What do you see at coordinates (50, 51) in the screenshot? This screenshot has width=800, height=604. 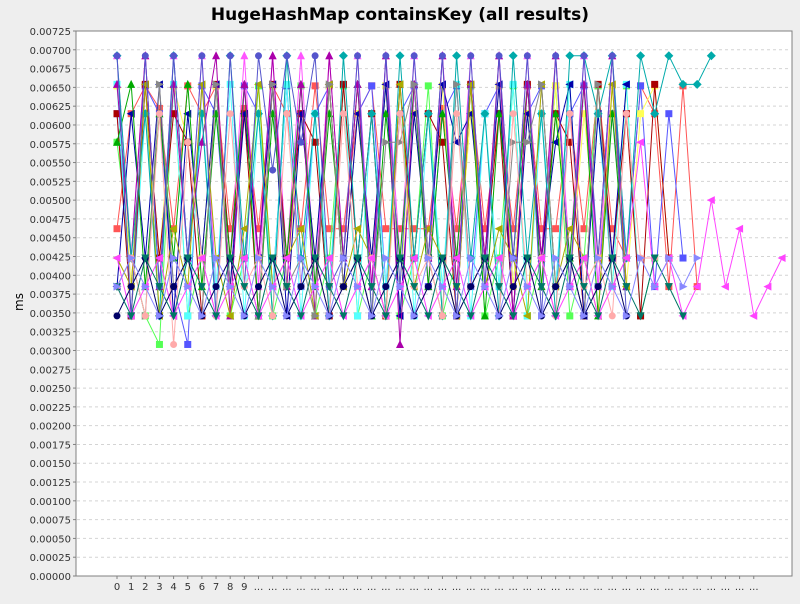 I see `y-tick-label: 0.00700` at bounding box center [50, 51].